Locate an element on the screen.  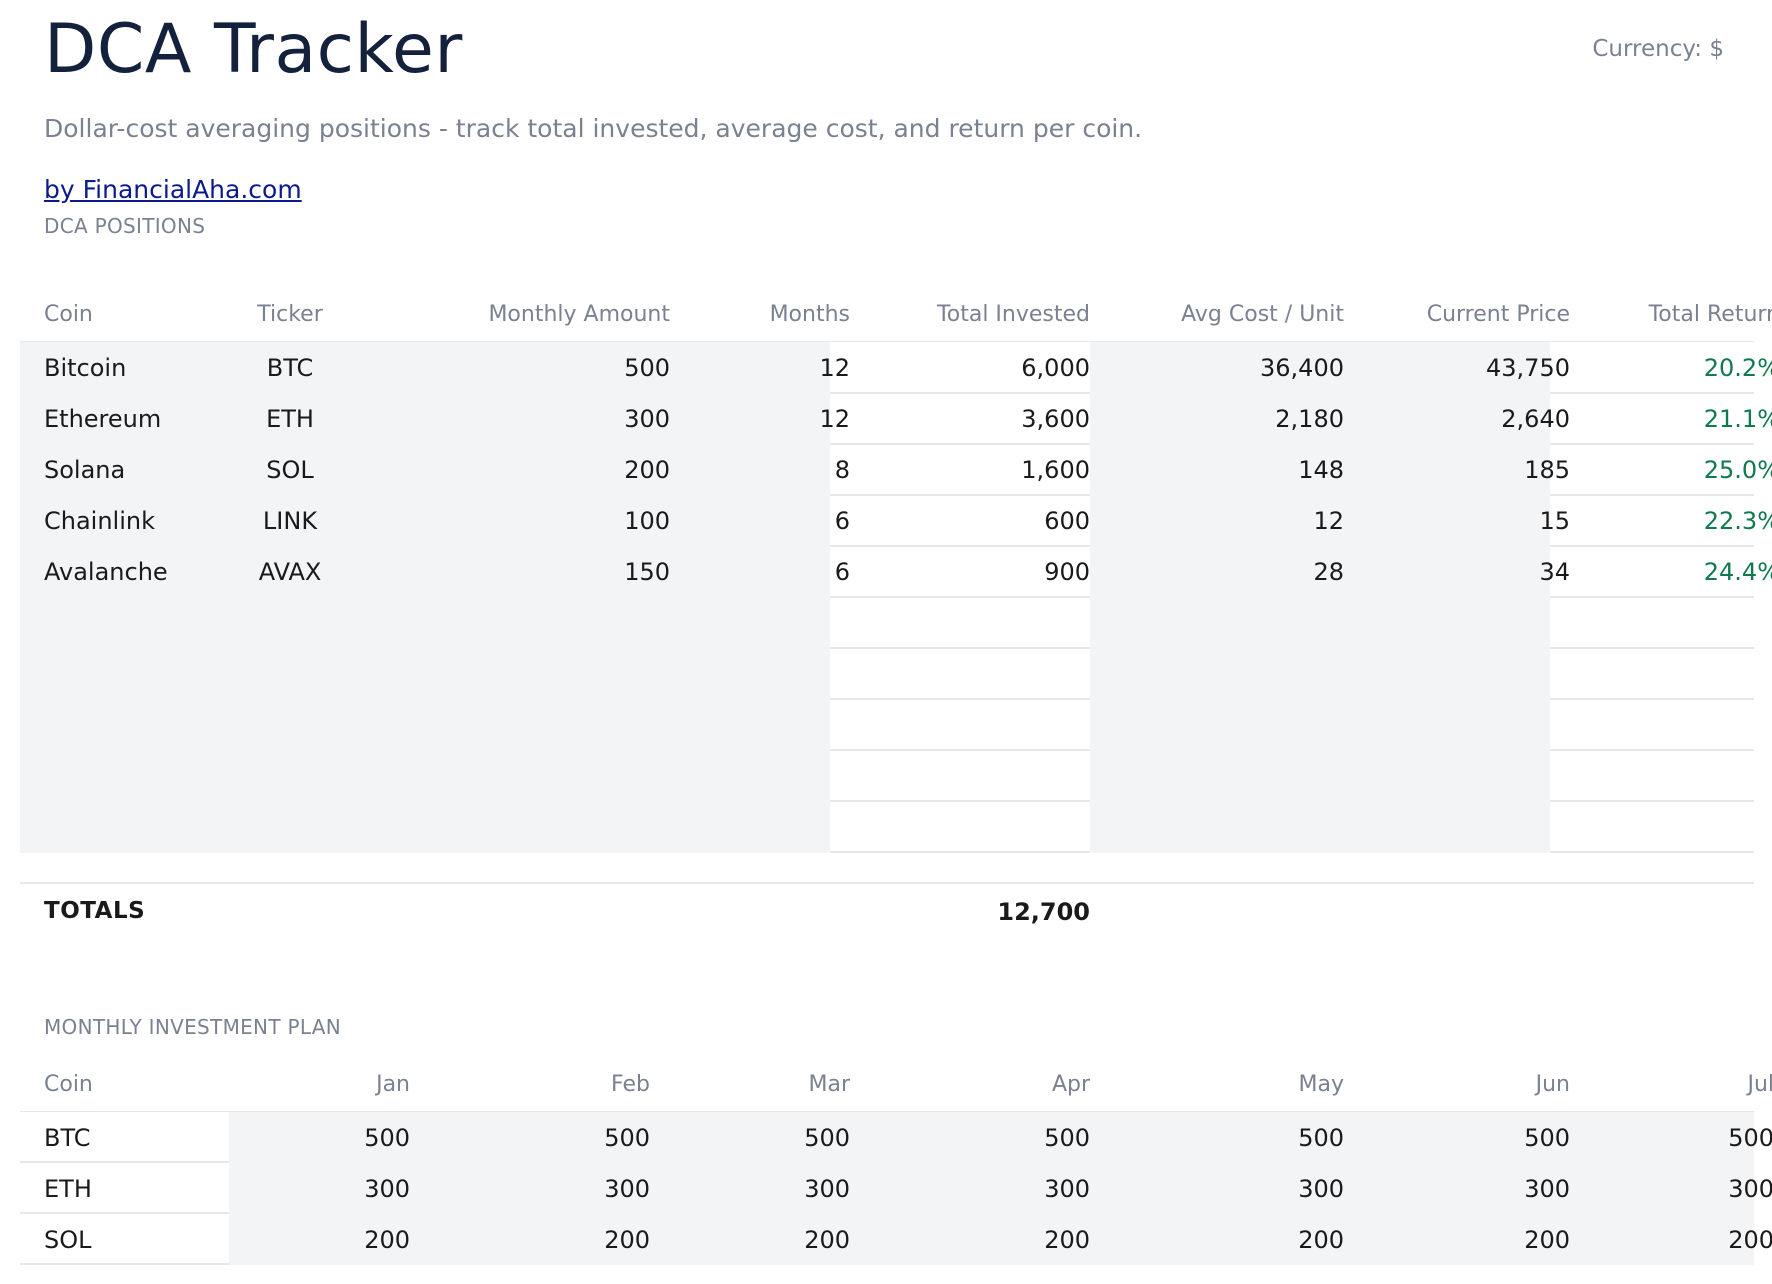
plan-cell-may: 300 is located at coordinates (1321, 1189).